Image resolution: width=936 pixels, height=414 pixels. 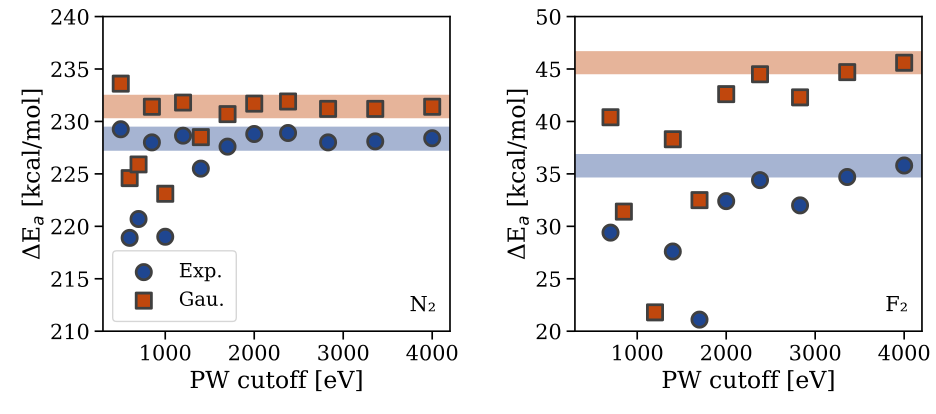 I want to click on y-tick-label: 210, so click(x=69, y=332).